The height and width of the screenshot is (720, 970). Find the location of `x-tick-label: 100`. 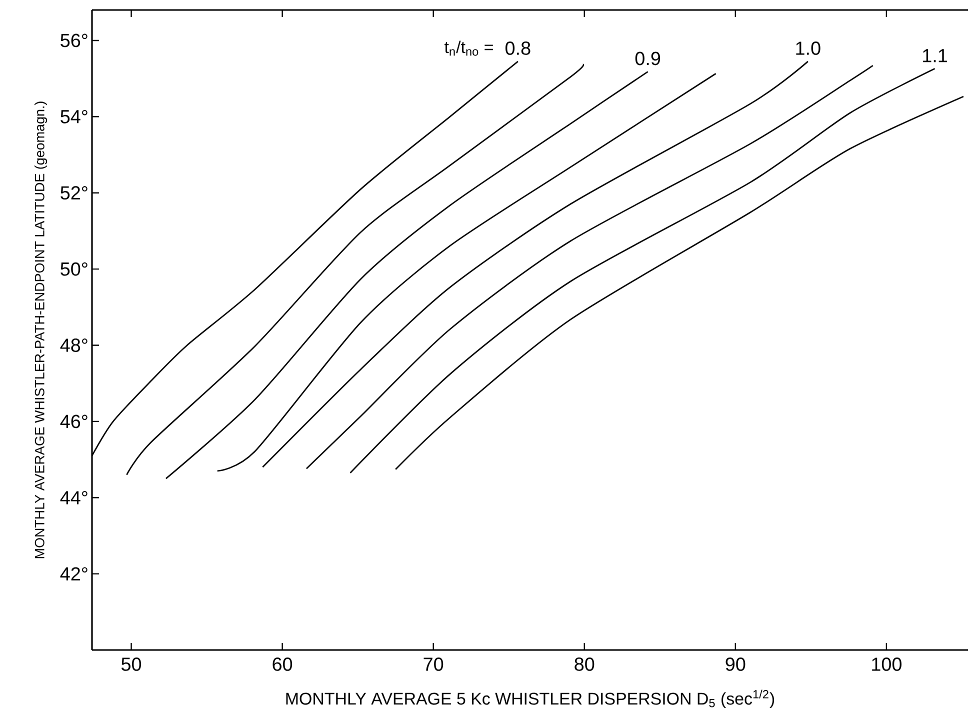

x-tick-label: 100 is located at coordinates (887, 664).